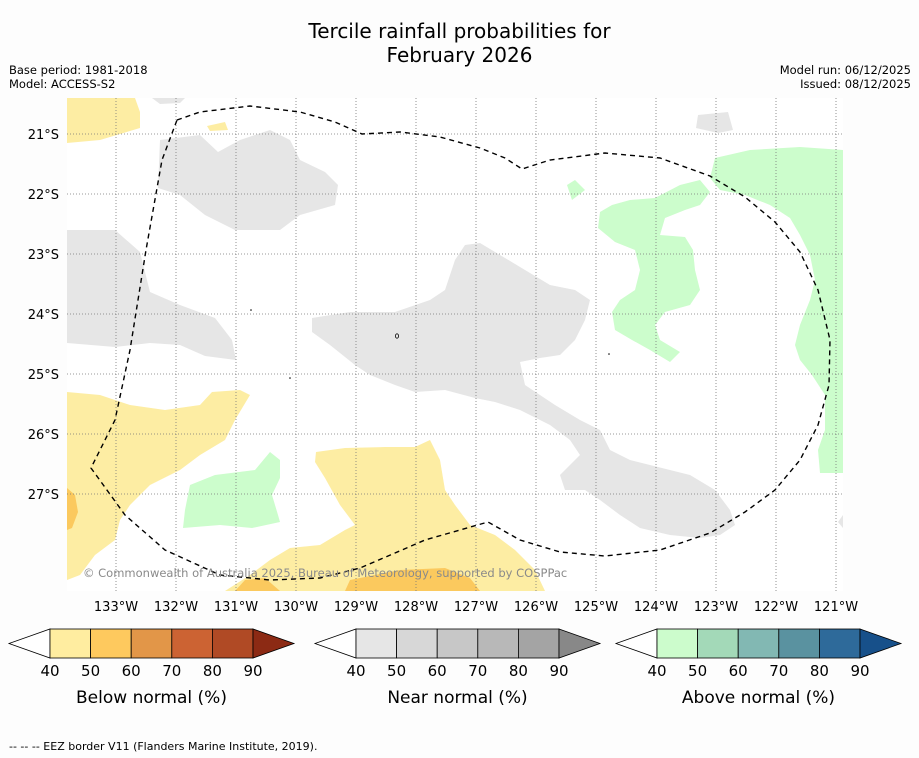 This screenshot has height=758, width=919. Describe the element at coordinates (845, 70) in the screenshot. I see `model-run: Model run: 06/12/2025` at that location.